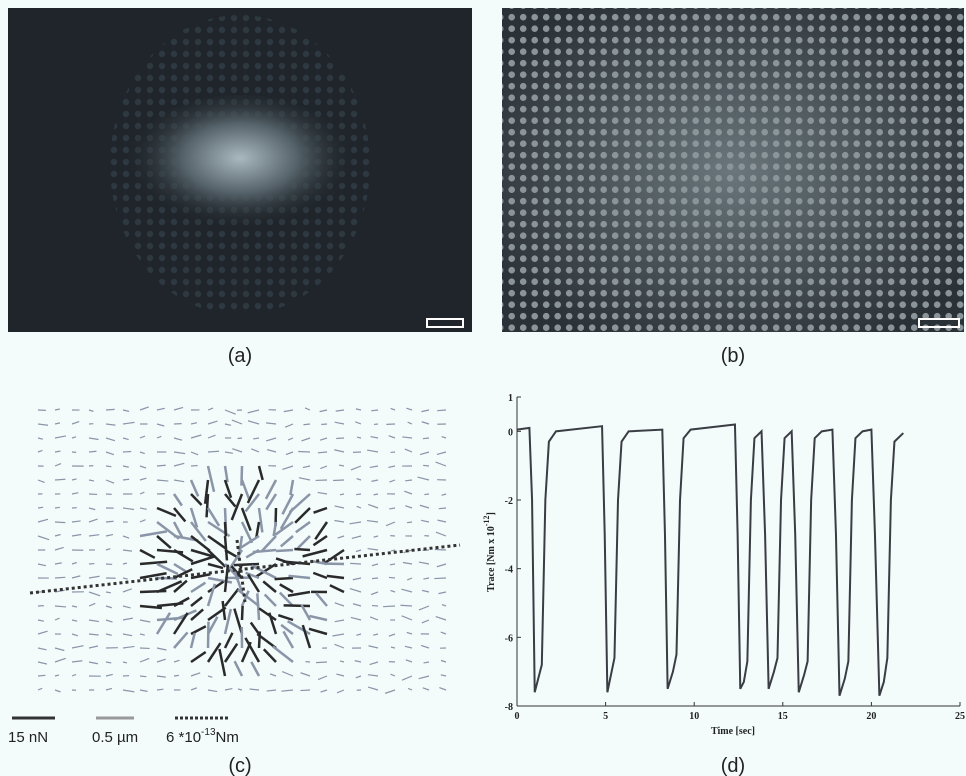 This screenshot has height=776, width=966. What do you see at coordinates (445, 323) in the screenshot?
I see `scale-bar` at bounding box center [445, 323].